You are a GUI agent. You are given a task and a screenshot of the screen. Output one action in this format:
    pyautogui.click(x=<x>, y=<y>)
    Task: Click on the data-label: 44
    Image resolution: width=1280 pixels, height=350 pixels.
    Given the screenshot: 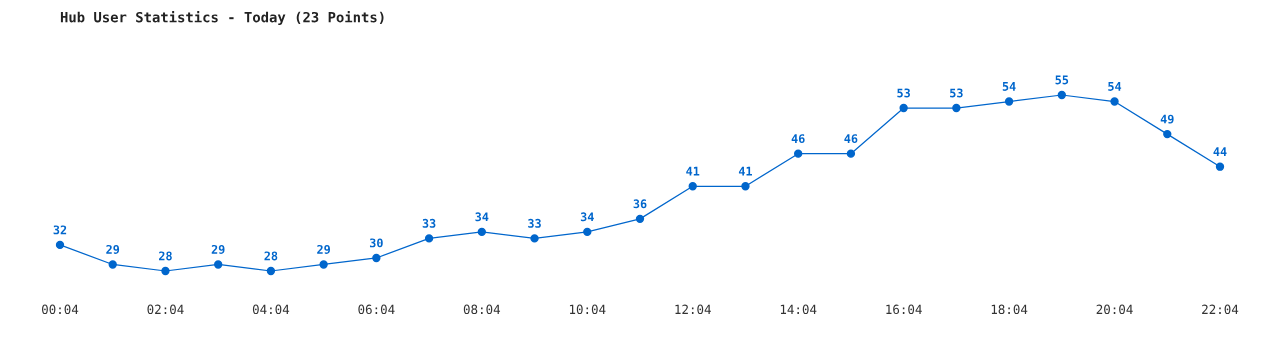 What is the action you would take?
    pyautogui.click(x=1220, y=151)
    